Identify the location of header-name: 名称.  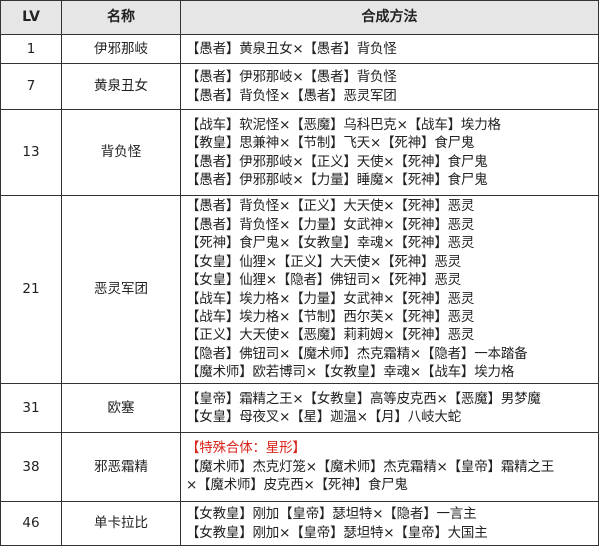
(121, 17).